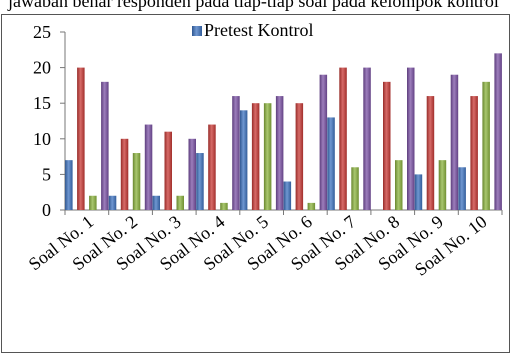 This screenshot has width=514, height=358. I want to click on y-tick-label: 15, so click(42, 103).